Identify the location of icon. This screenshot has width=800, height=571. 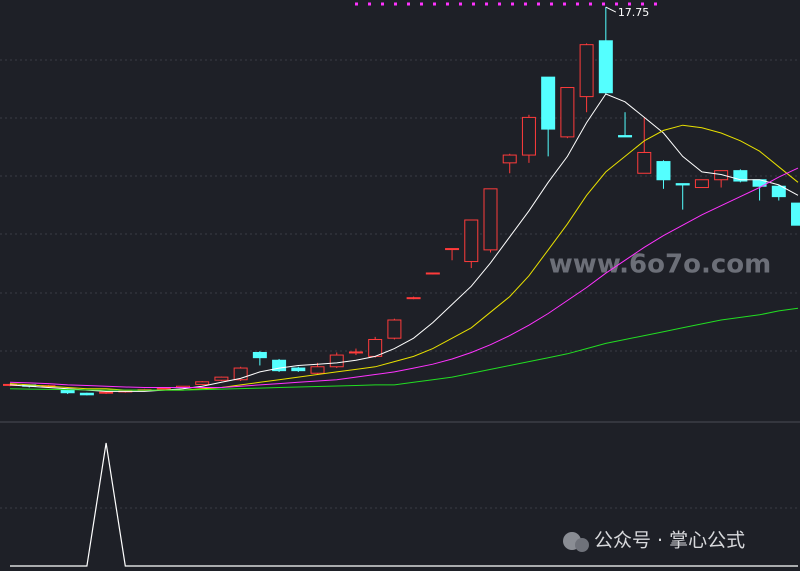
(582, 545).